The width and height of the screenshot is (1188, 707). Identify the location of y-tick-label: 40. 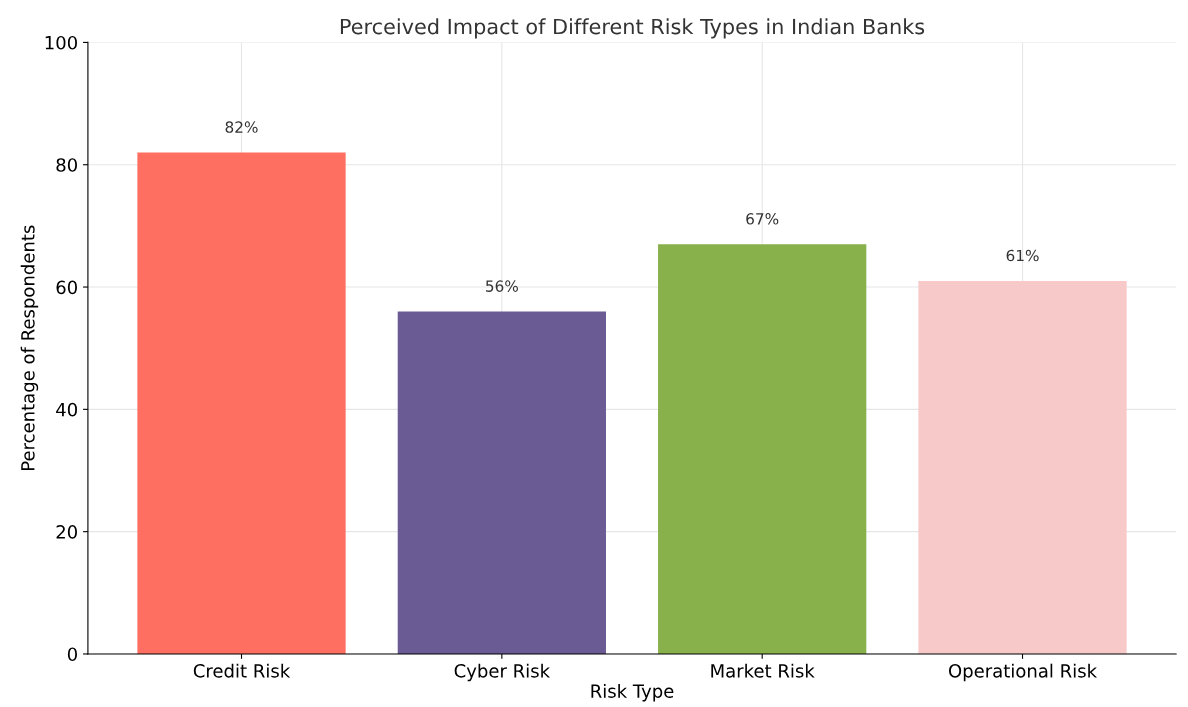
(66, 409).